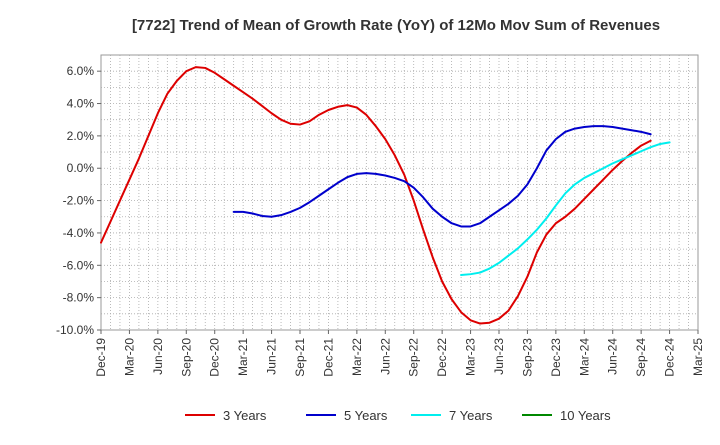 This screenshot has width=720, height=445. I want to click on x-tick-label: Jun-23, so click(499, 356).